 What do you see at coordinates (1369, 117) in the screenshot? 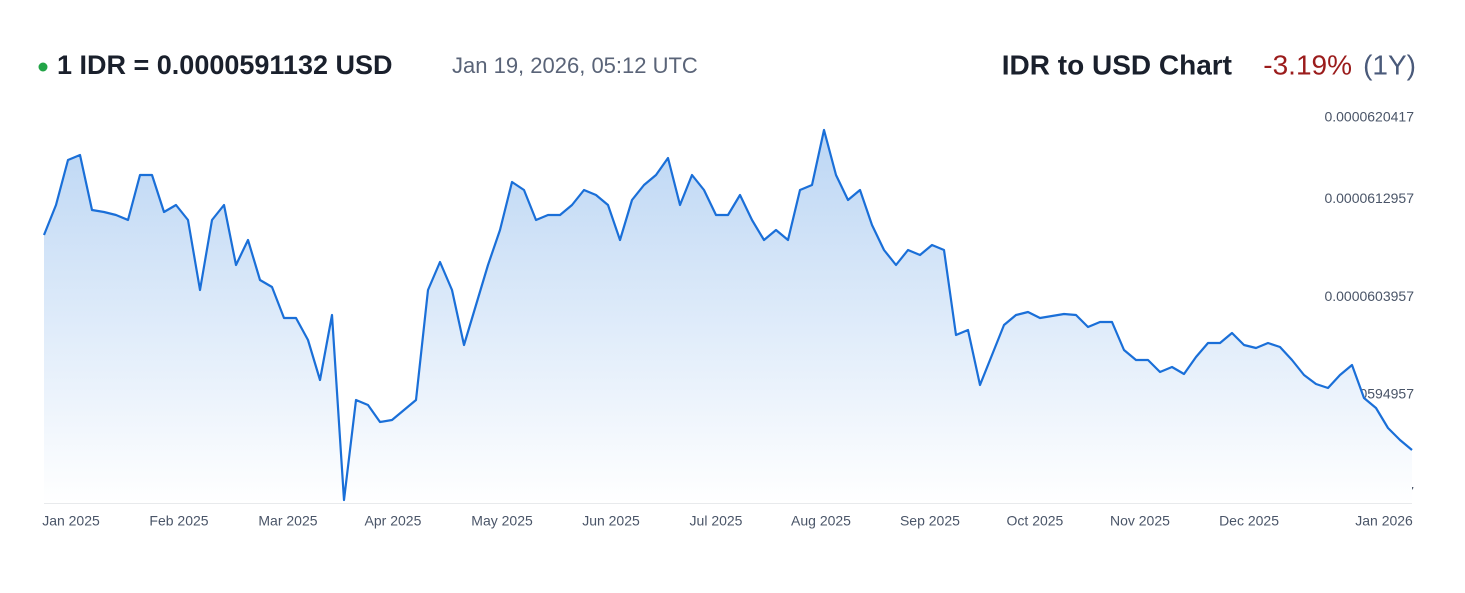
I see `y-tick-label: 0.0000620417` at bounding box center [1369, 117].